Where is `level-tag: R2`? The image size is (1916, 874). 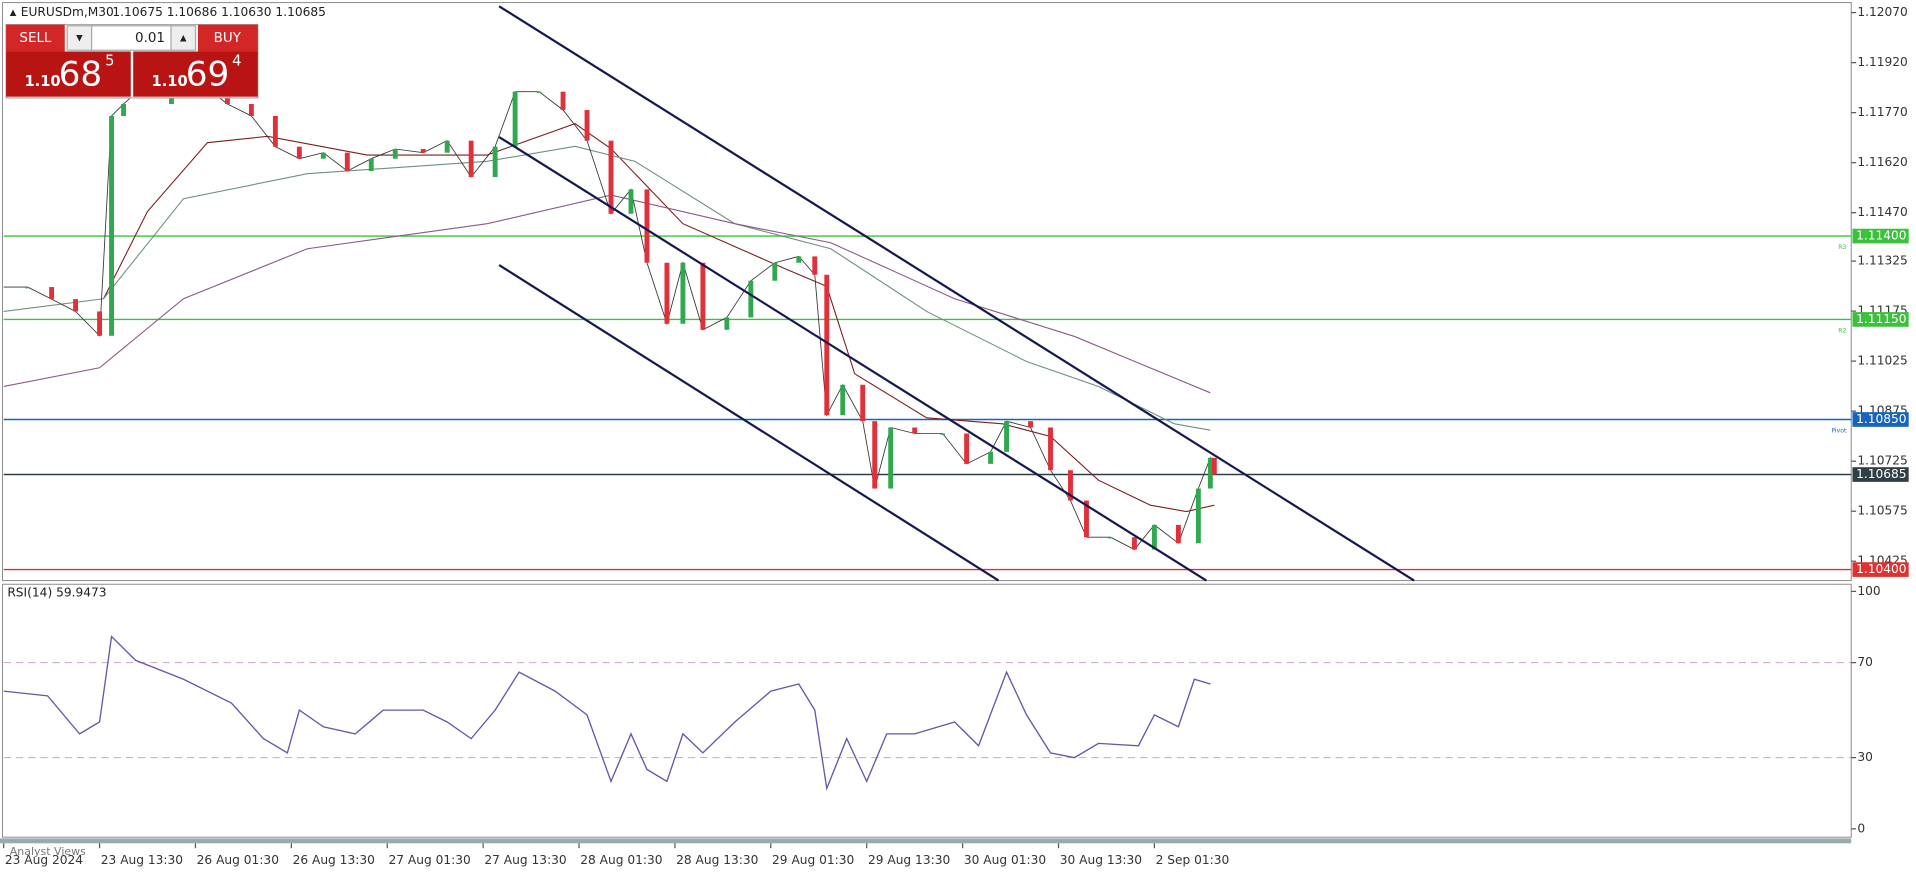 level-tag: R2 is located at coordinates (1842, 330).